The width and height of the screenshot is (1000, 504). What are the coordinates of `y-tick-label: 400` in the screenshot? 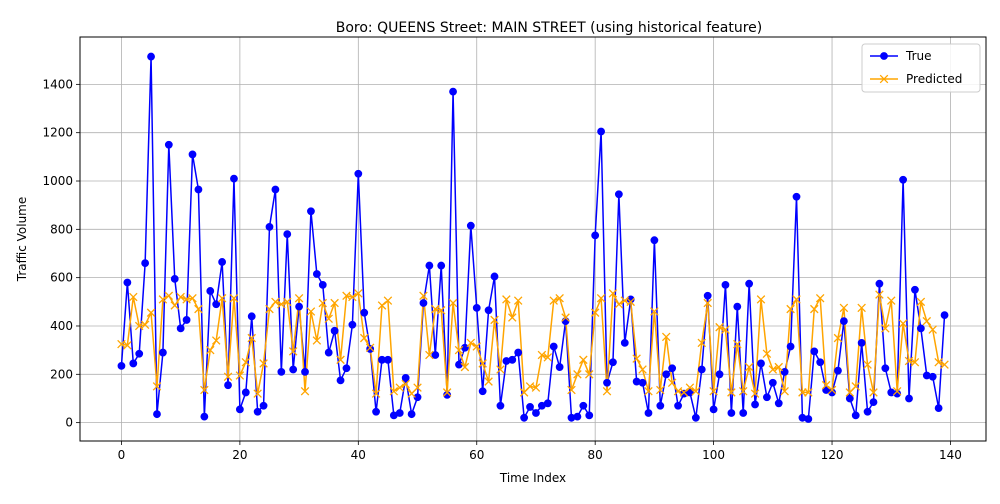 It's located at (61, 326).